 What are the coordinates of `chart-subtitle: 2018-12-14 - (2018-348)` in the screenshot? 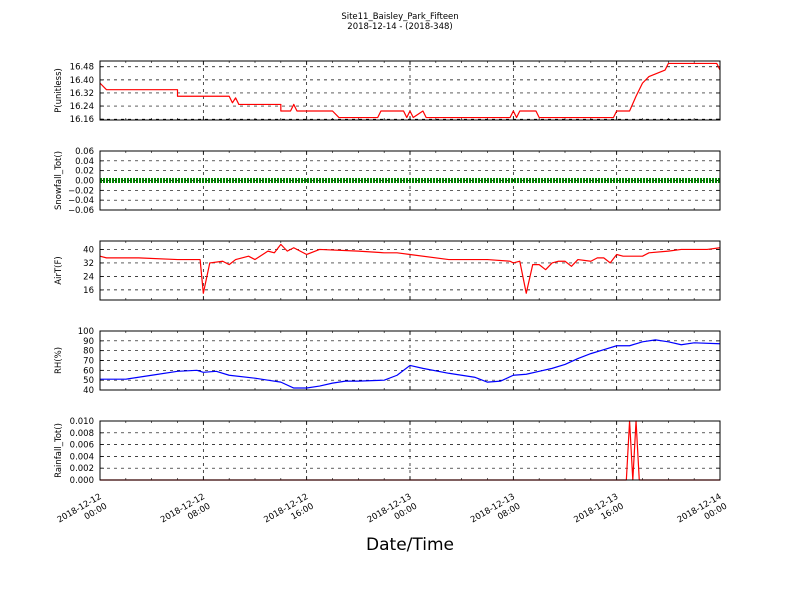 It's located at (399, 27).